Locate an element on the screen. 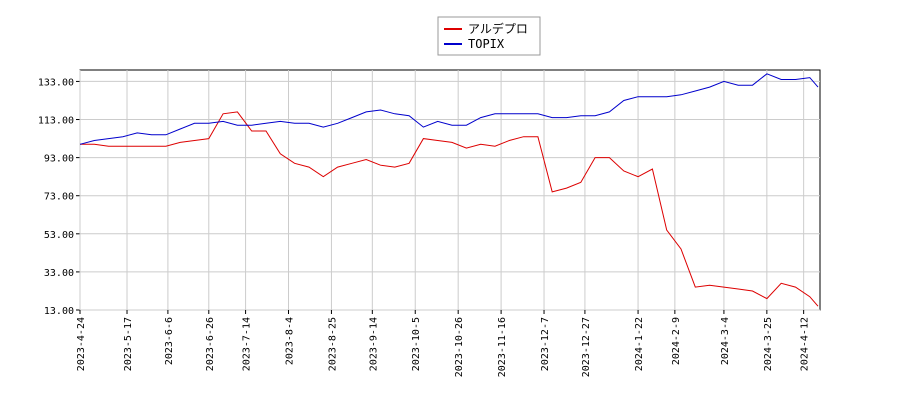 The width and height of the screenshot is (900, 404). x-tick-label: 2023-12-7 is located at coordinates (545, 344).